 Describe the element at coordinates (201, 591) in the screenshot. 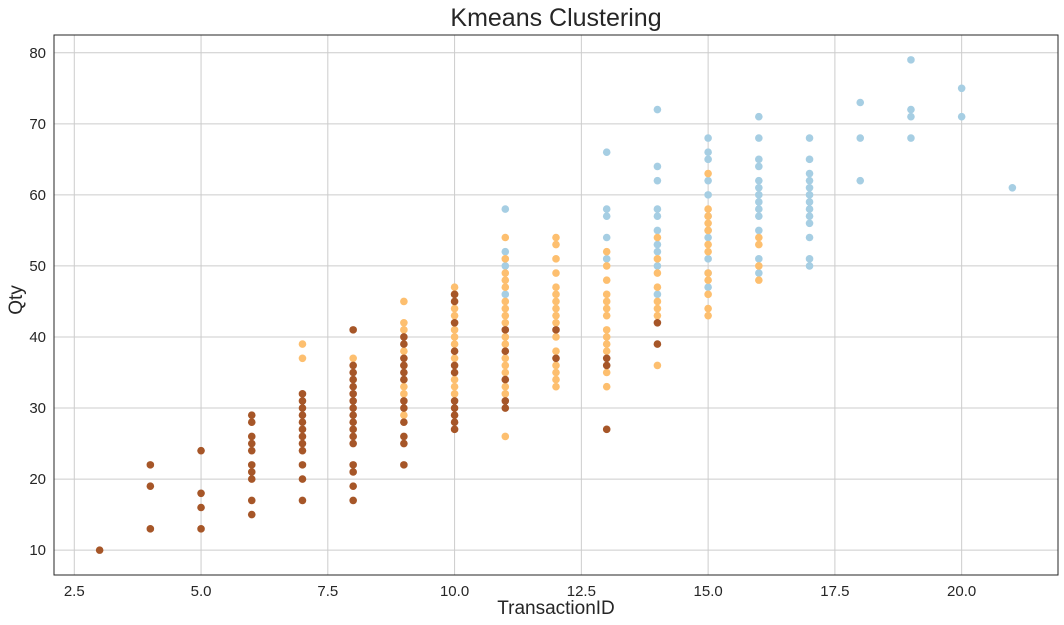

I see `x-tick-label: 5.0` at that location.